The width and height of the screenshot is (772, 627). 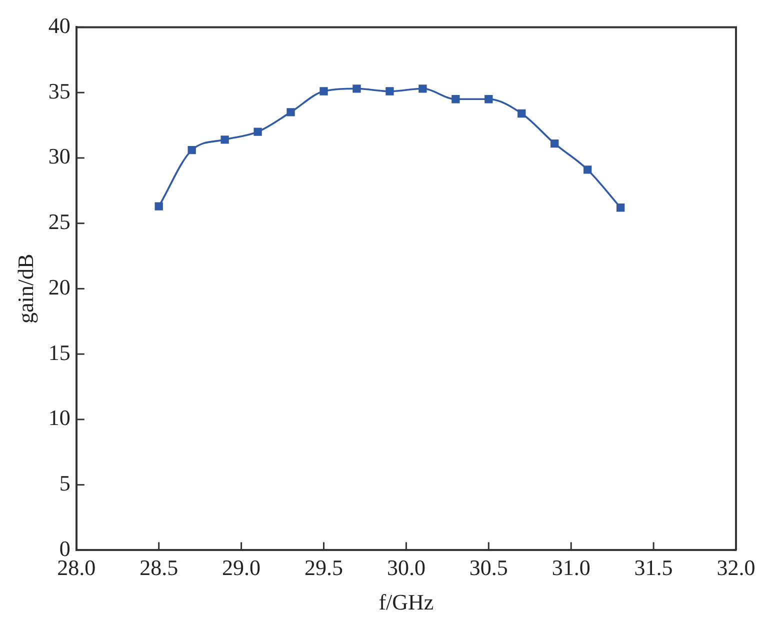 What do you see at coordinates (59, 91) in the screenshot?
I see `y-tick-label: 35` at bounding box center [59, 91].